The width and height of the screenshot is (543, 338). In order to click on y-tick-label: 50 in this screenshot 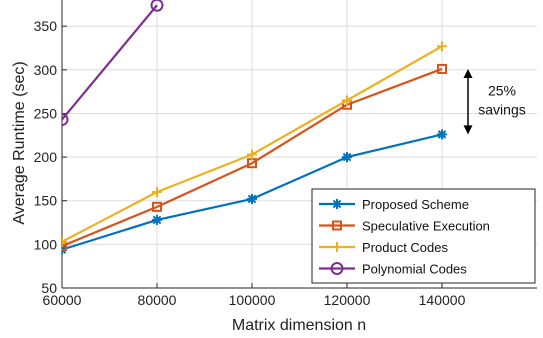, I will do `click(49, 288)`.